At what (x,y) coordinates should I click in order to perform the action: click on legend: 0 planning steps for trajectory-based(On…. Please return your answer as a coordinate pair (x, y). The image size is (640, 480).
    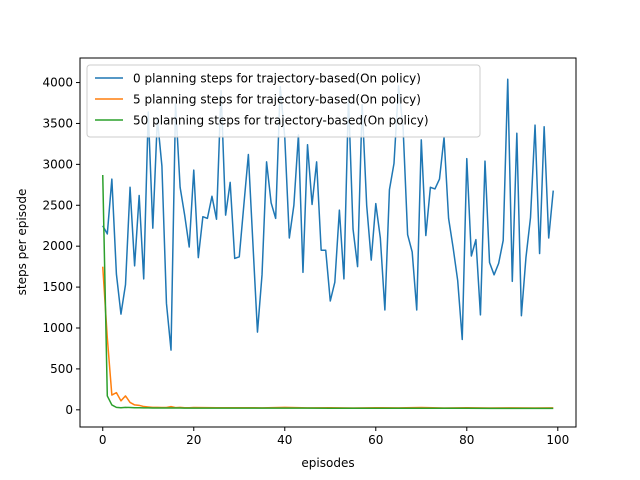
    Looking at the image, I should click on (283, 101).